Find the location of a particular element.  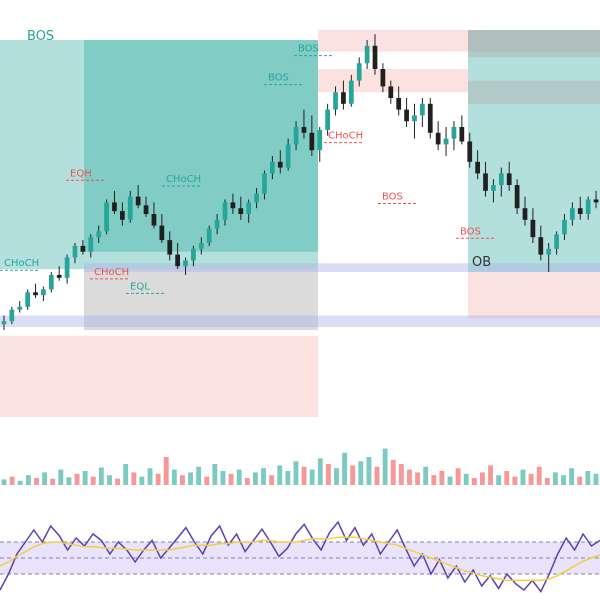

structure-label: CHoCH is located at coordinates (345, 136).